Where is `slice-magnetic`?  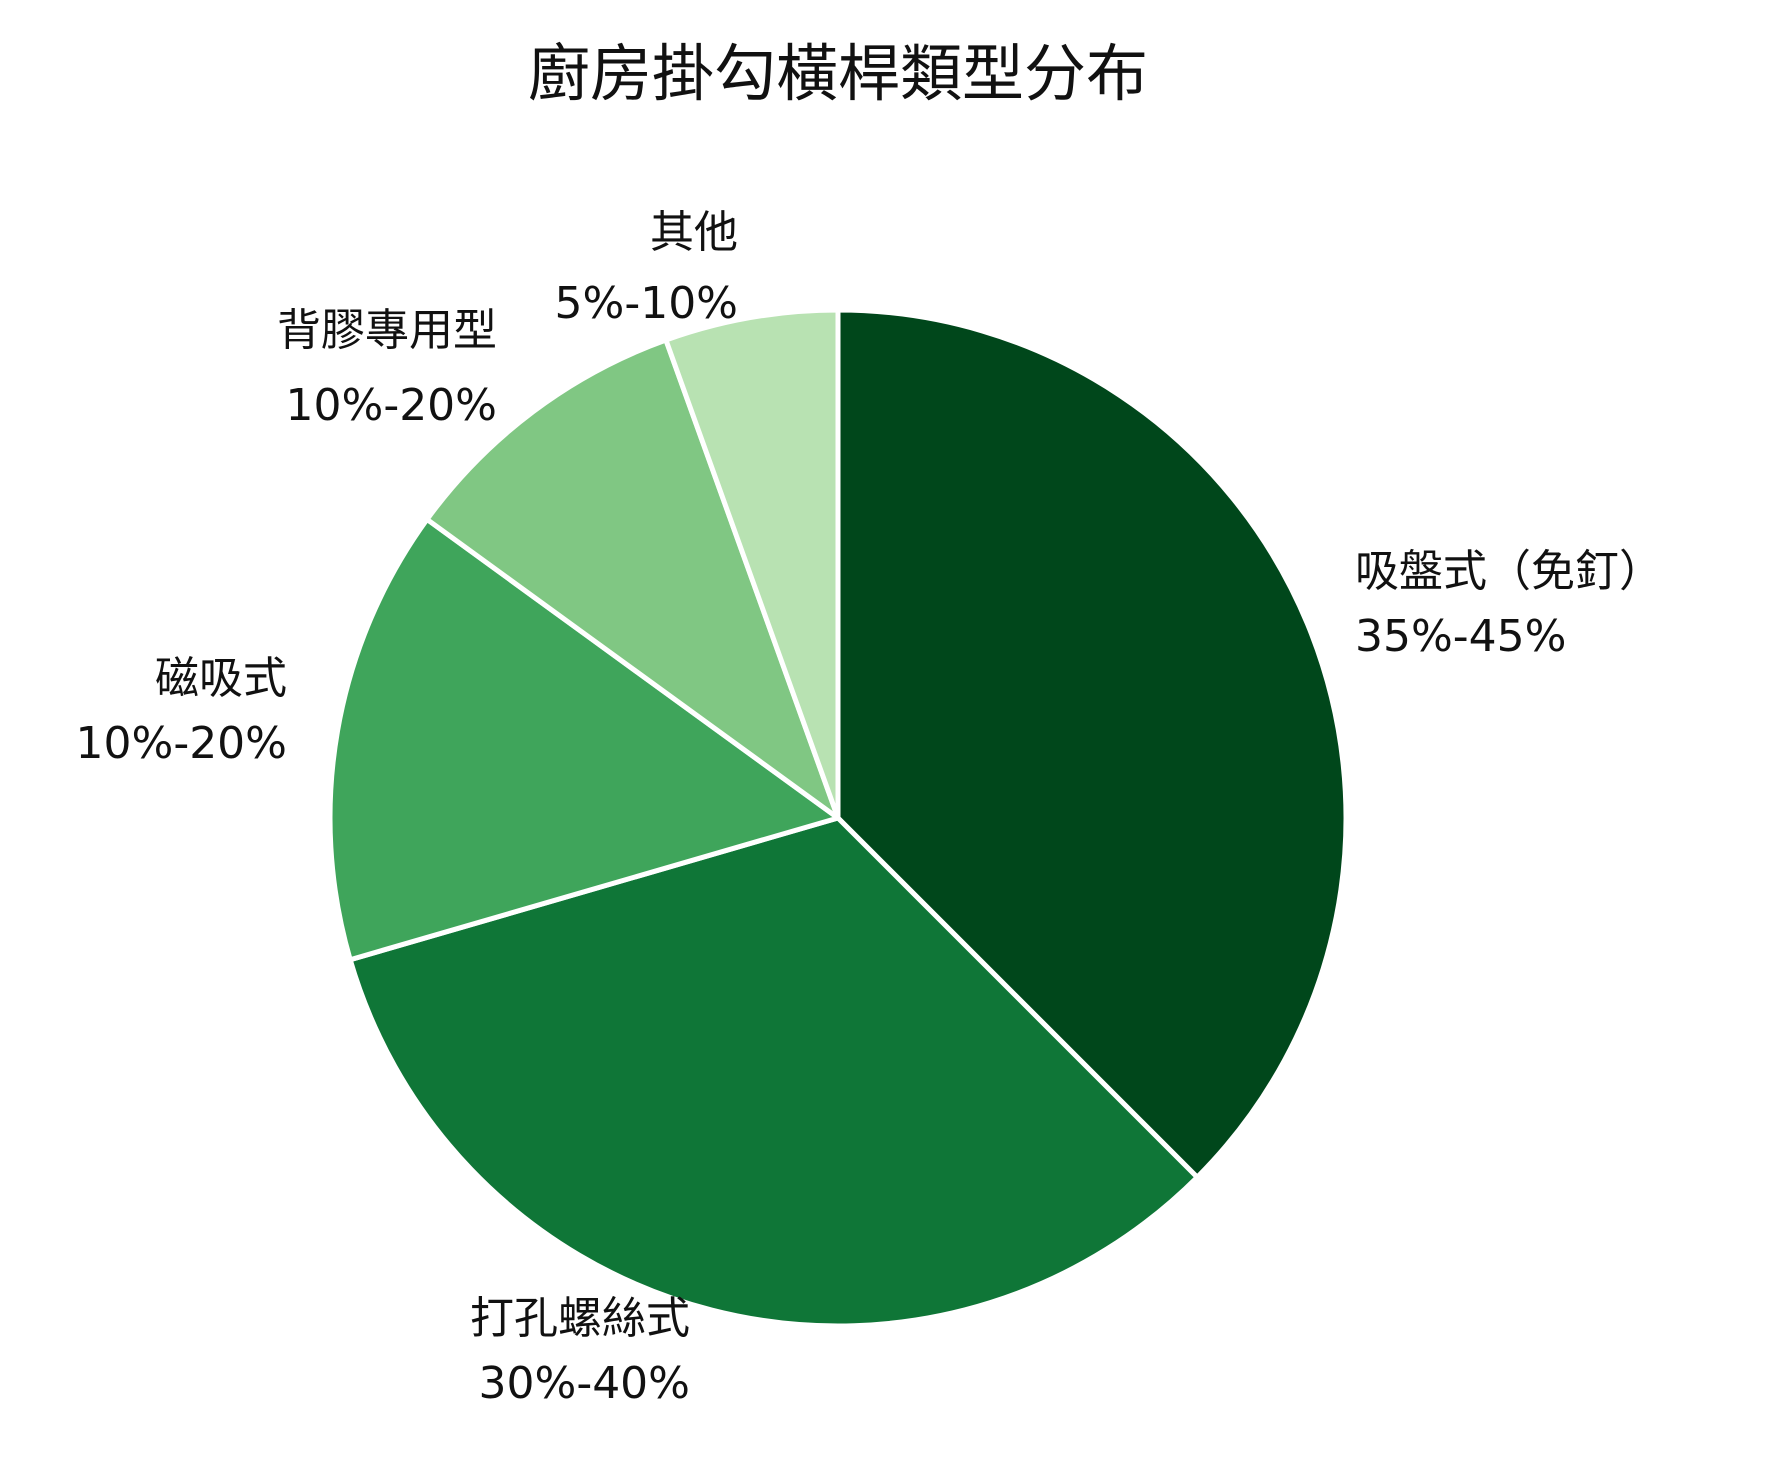
slice-magnetic is located at coordinates (584, 739).